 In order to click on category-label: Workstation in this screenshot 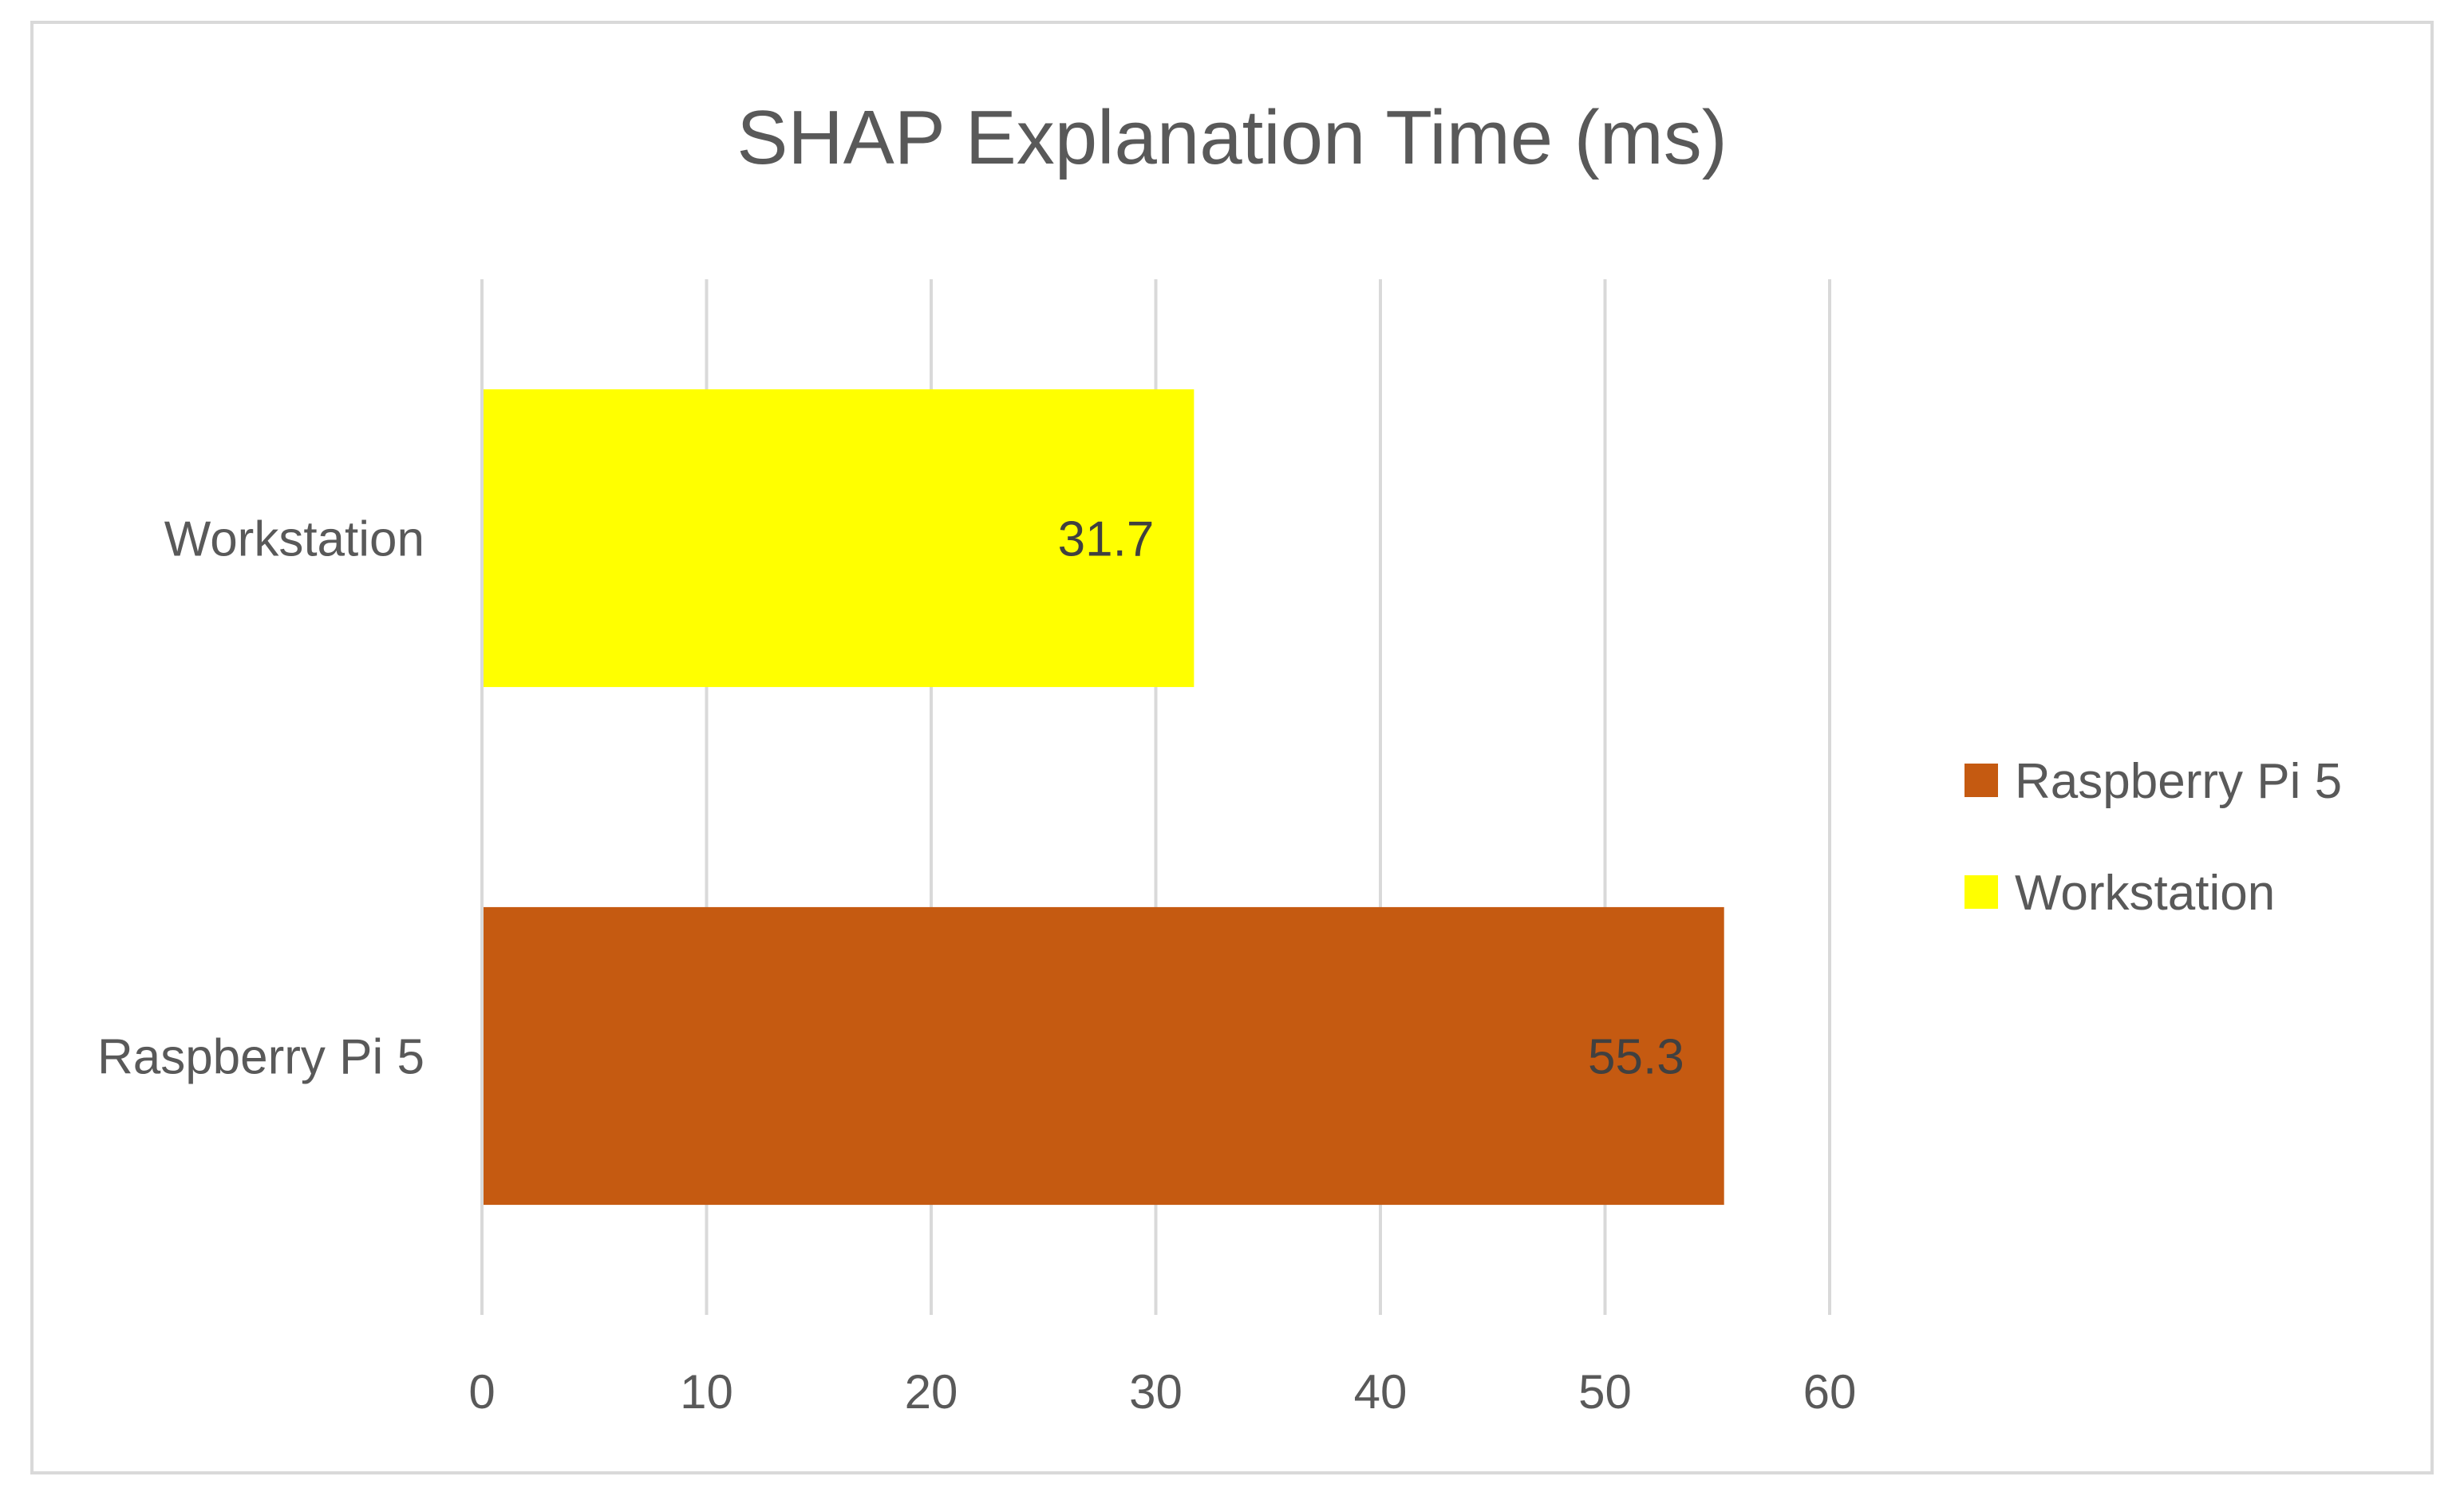, I will do `click(294, 539)`.